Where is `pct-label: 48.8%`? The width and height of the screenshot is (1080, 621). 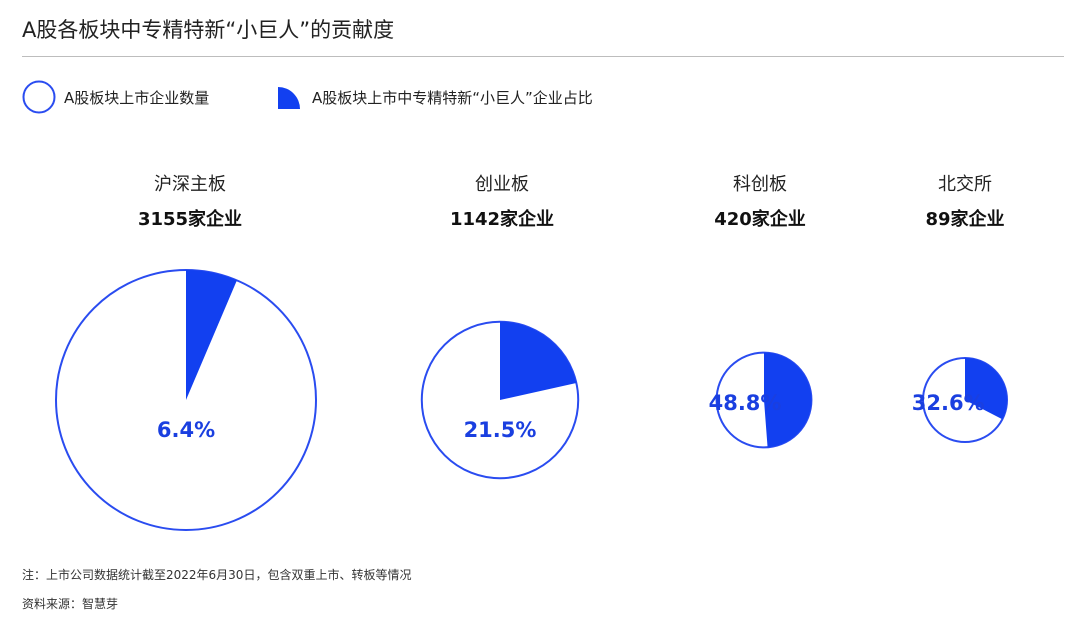
pct-label: 48.8% is located at coordinates (745, 403).